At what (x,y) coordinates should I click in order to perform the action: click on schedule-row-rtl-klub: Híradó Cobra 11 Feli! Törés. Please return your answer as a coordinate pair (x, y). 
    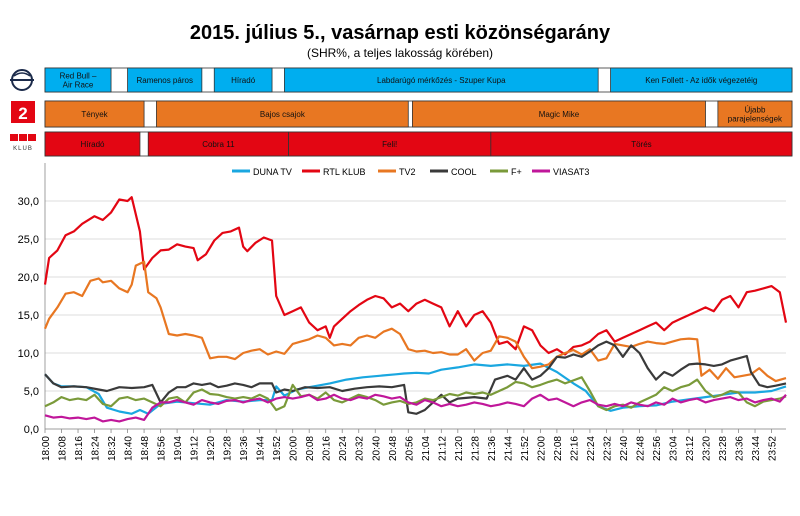
    Looking at the image, I should click on (418, 144).